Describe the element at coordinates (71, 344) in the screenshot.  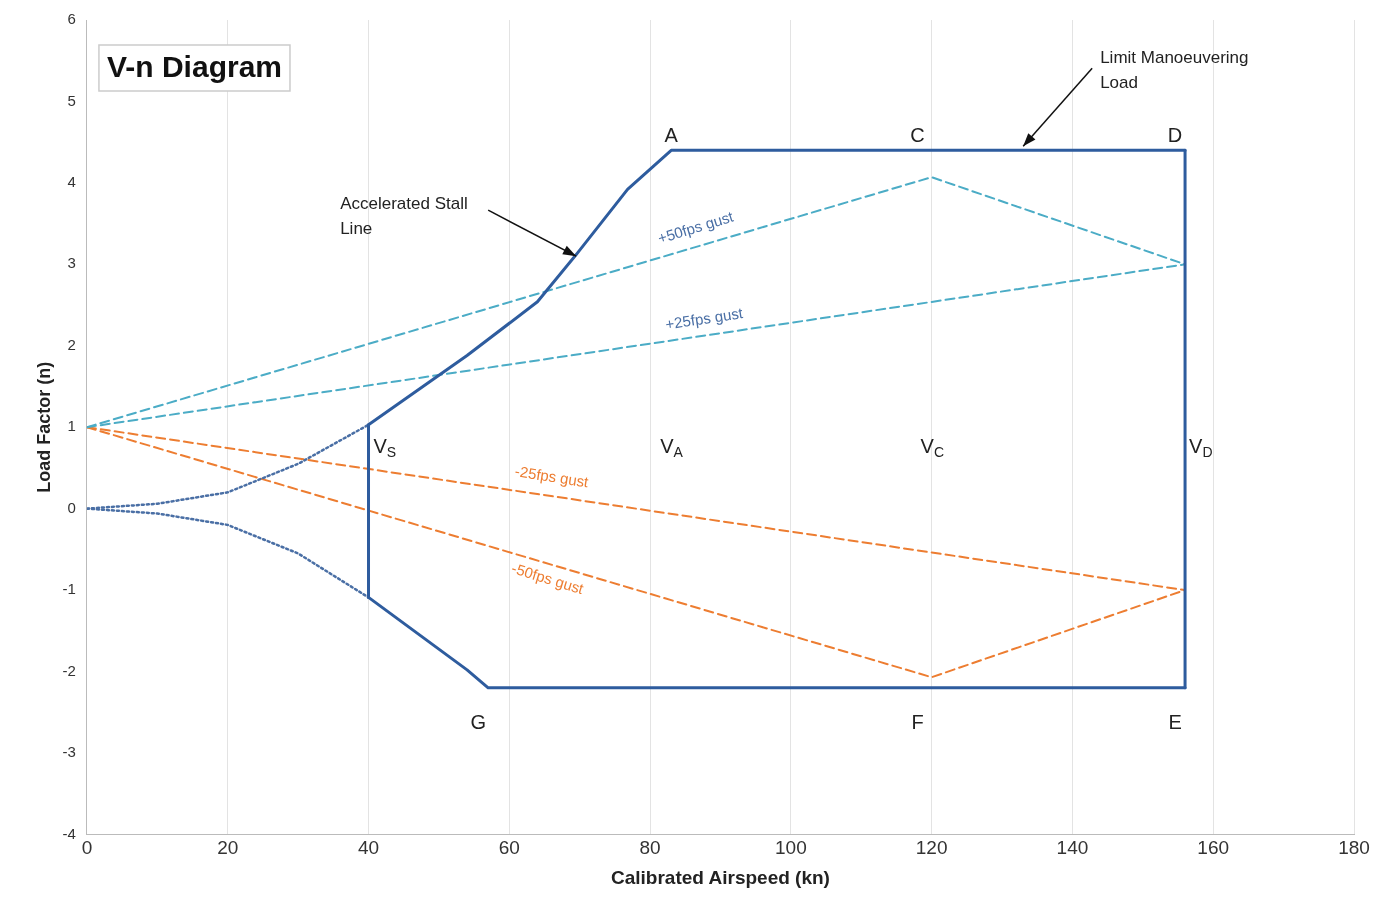
I see `y-tick-label: 2` at that location.